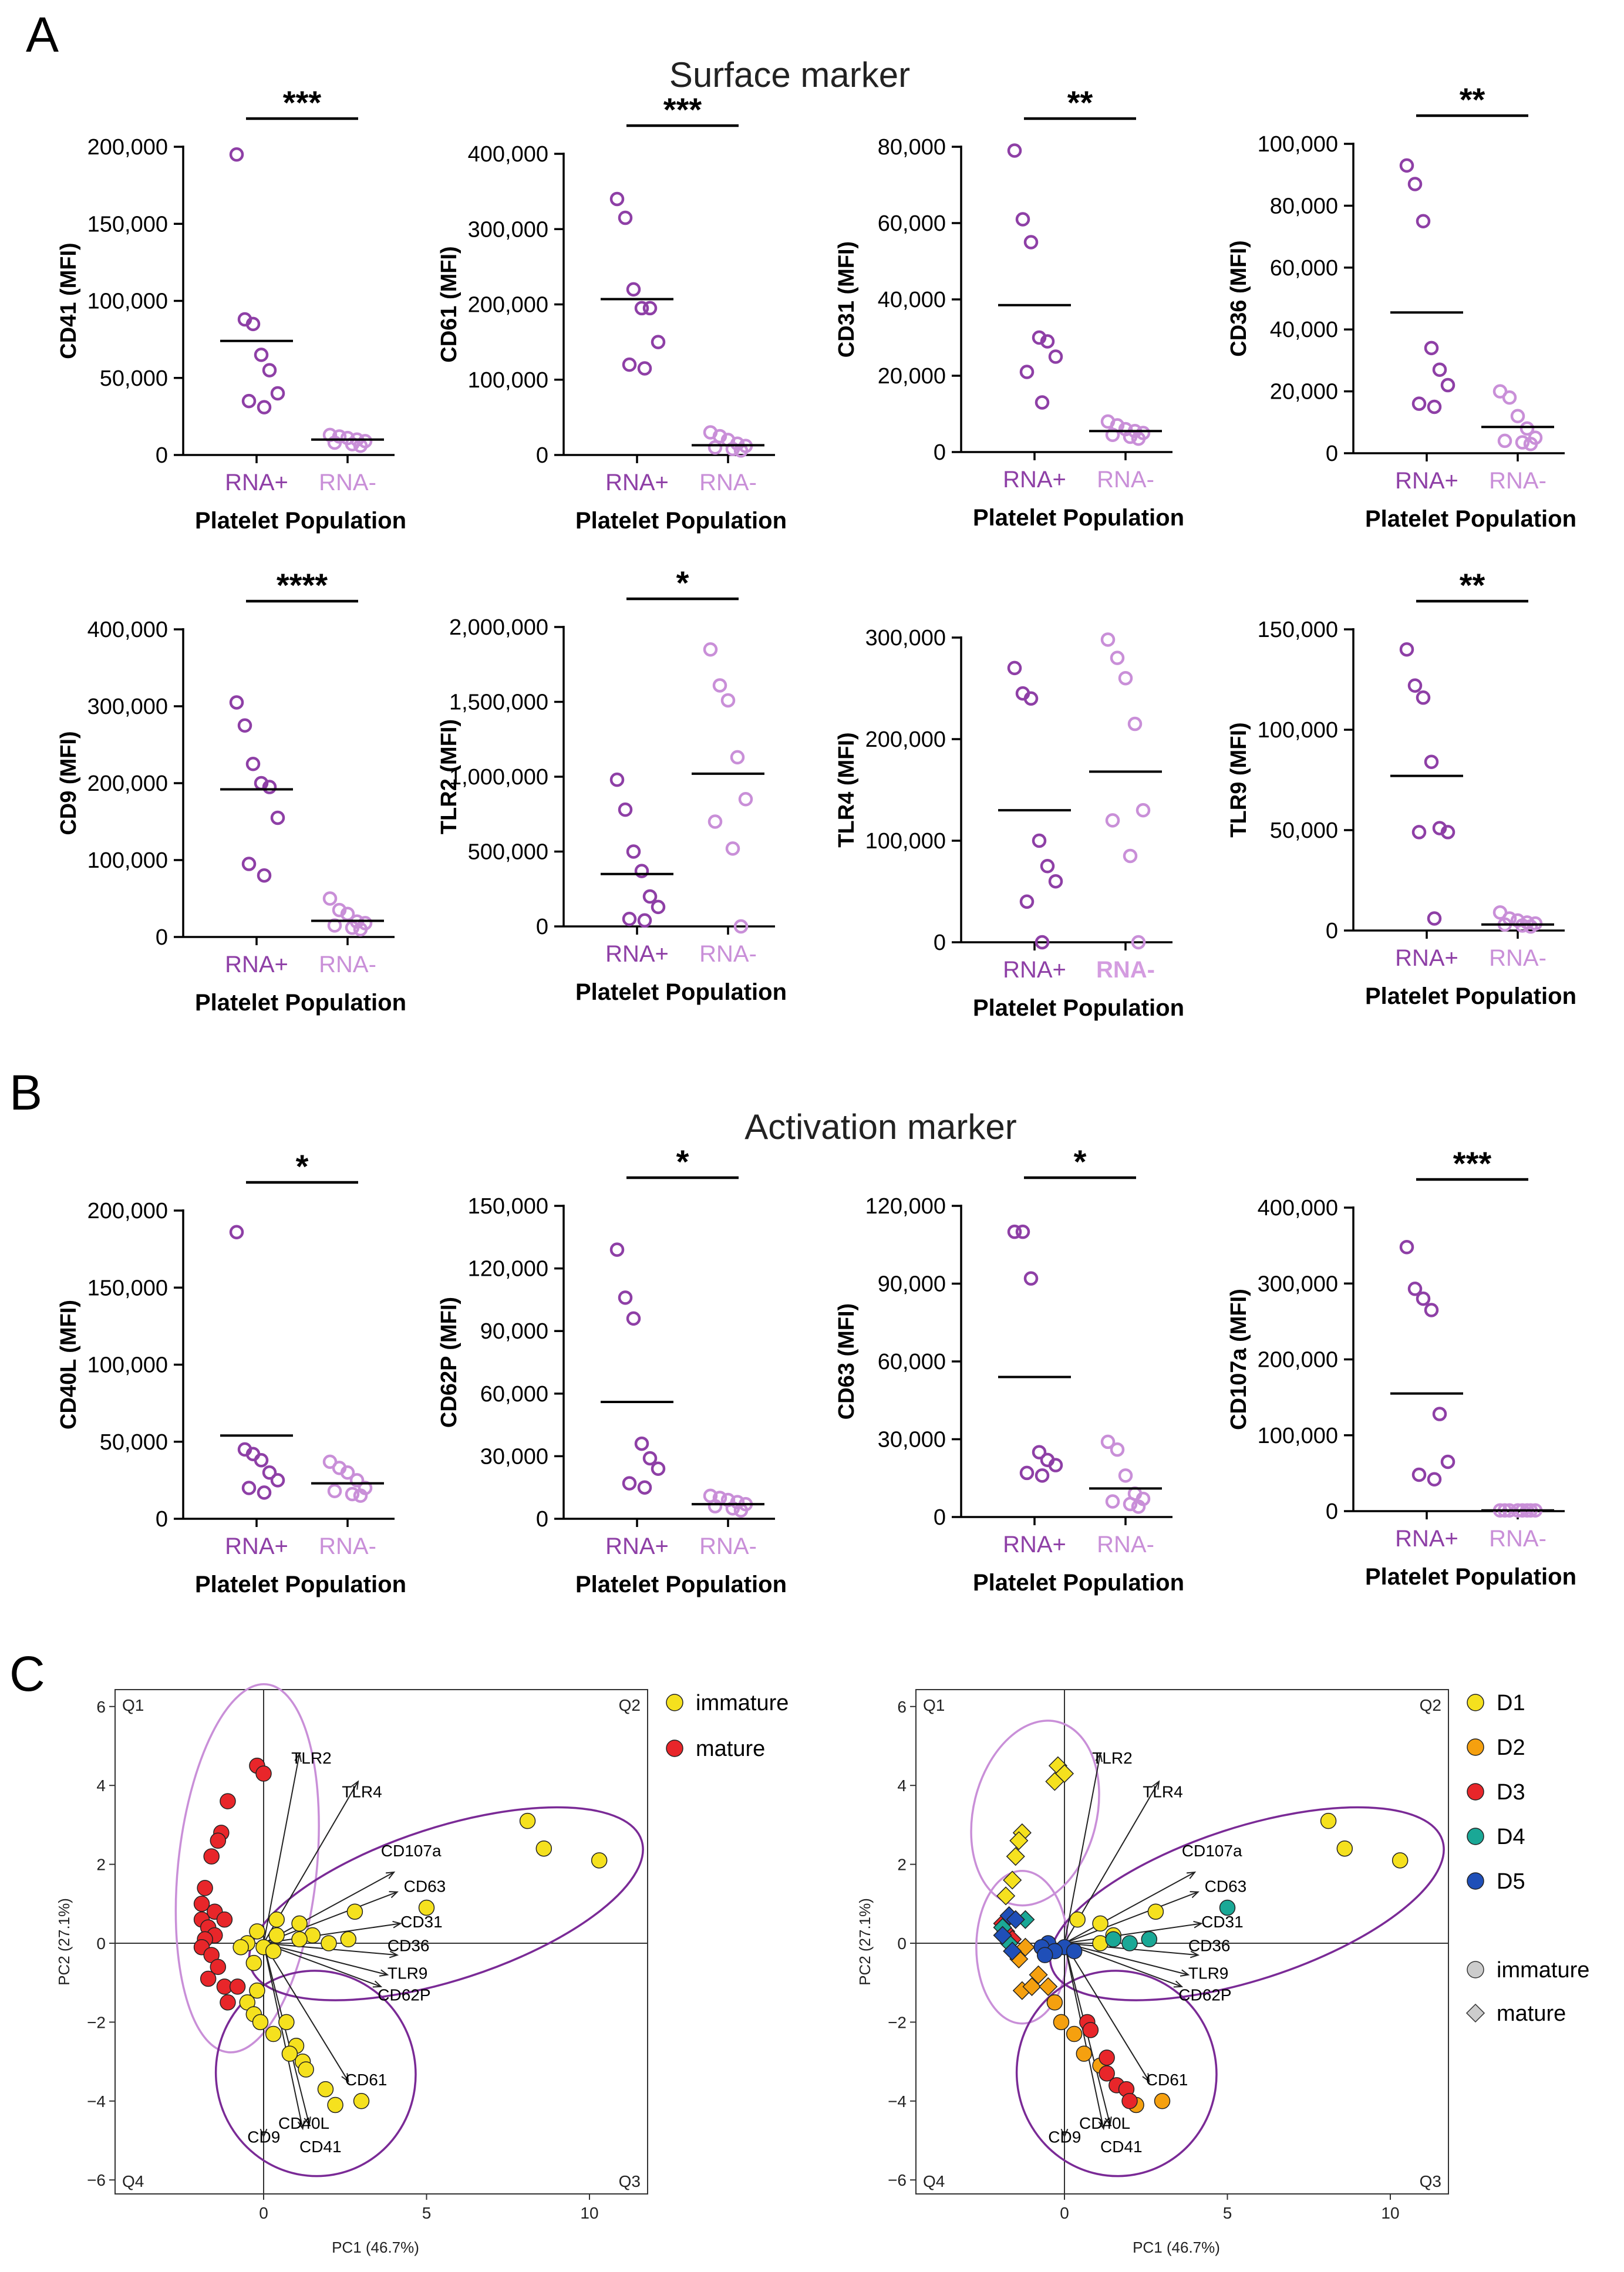 The width and height of the screenshot is (1624, 2272). I want to click on y-tick-label: 2, so click(902, 1865).